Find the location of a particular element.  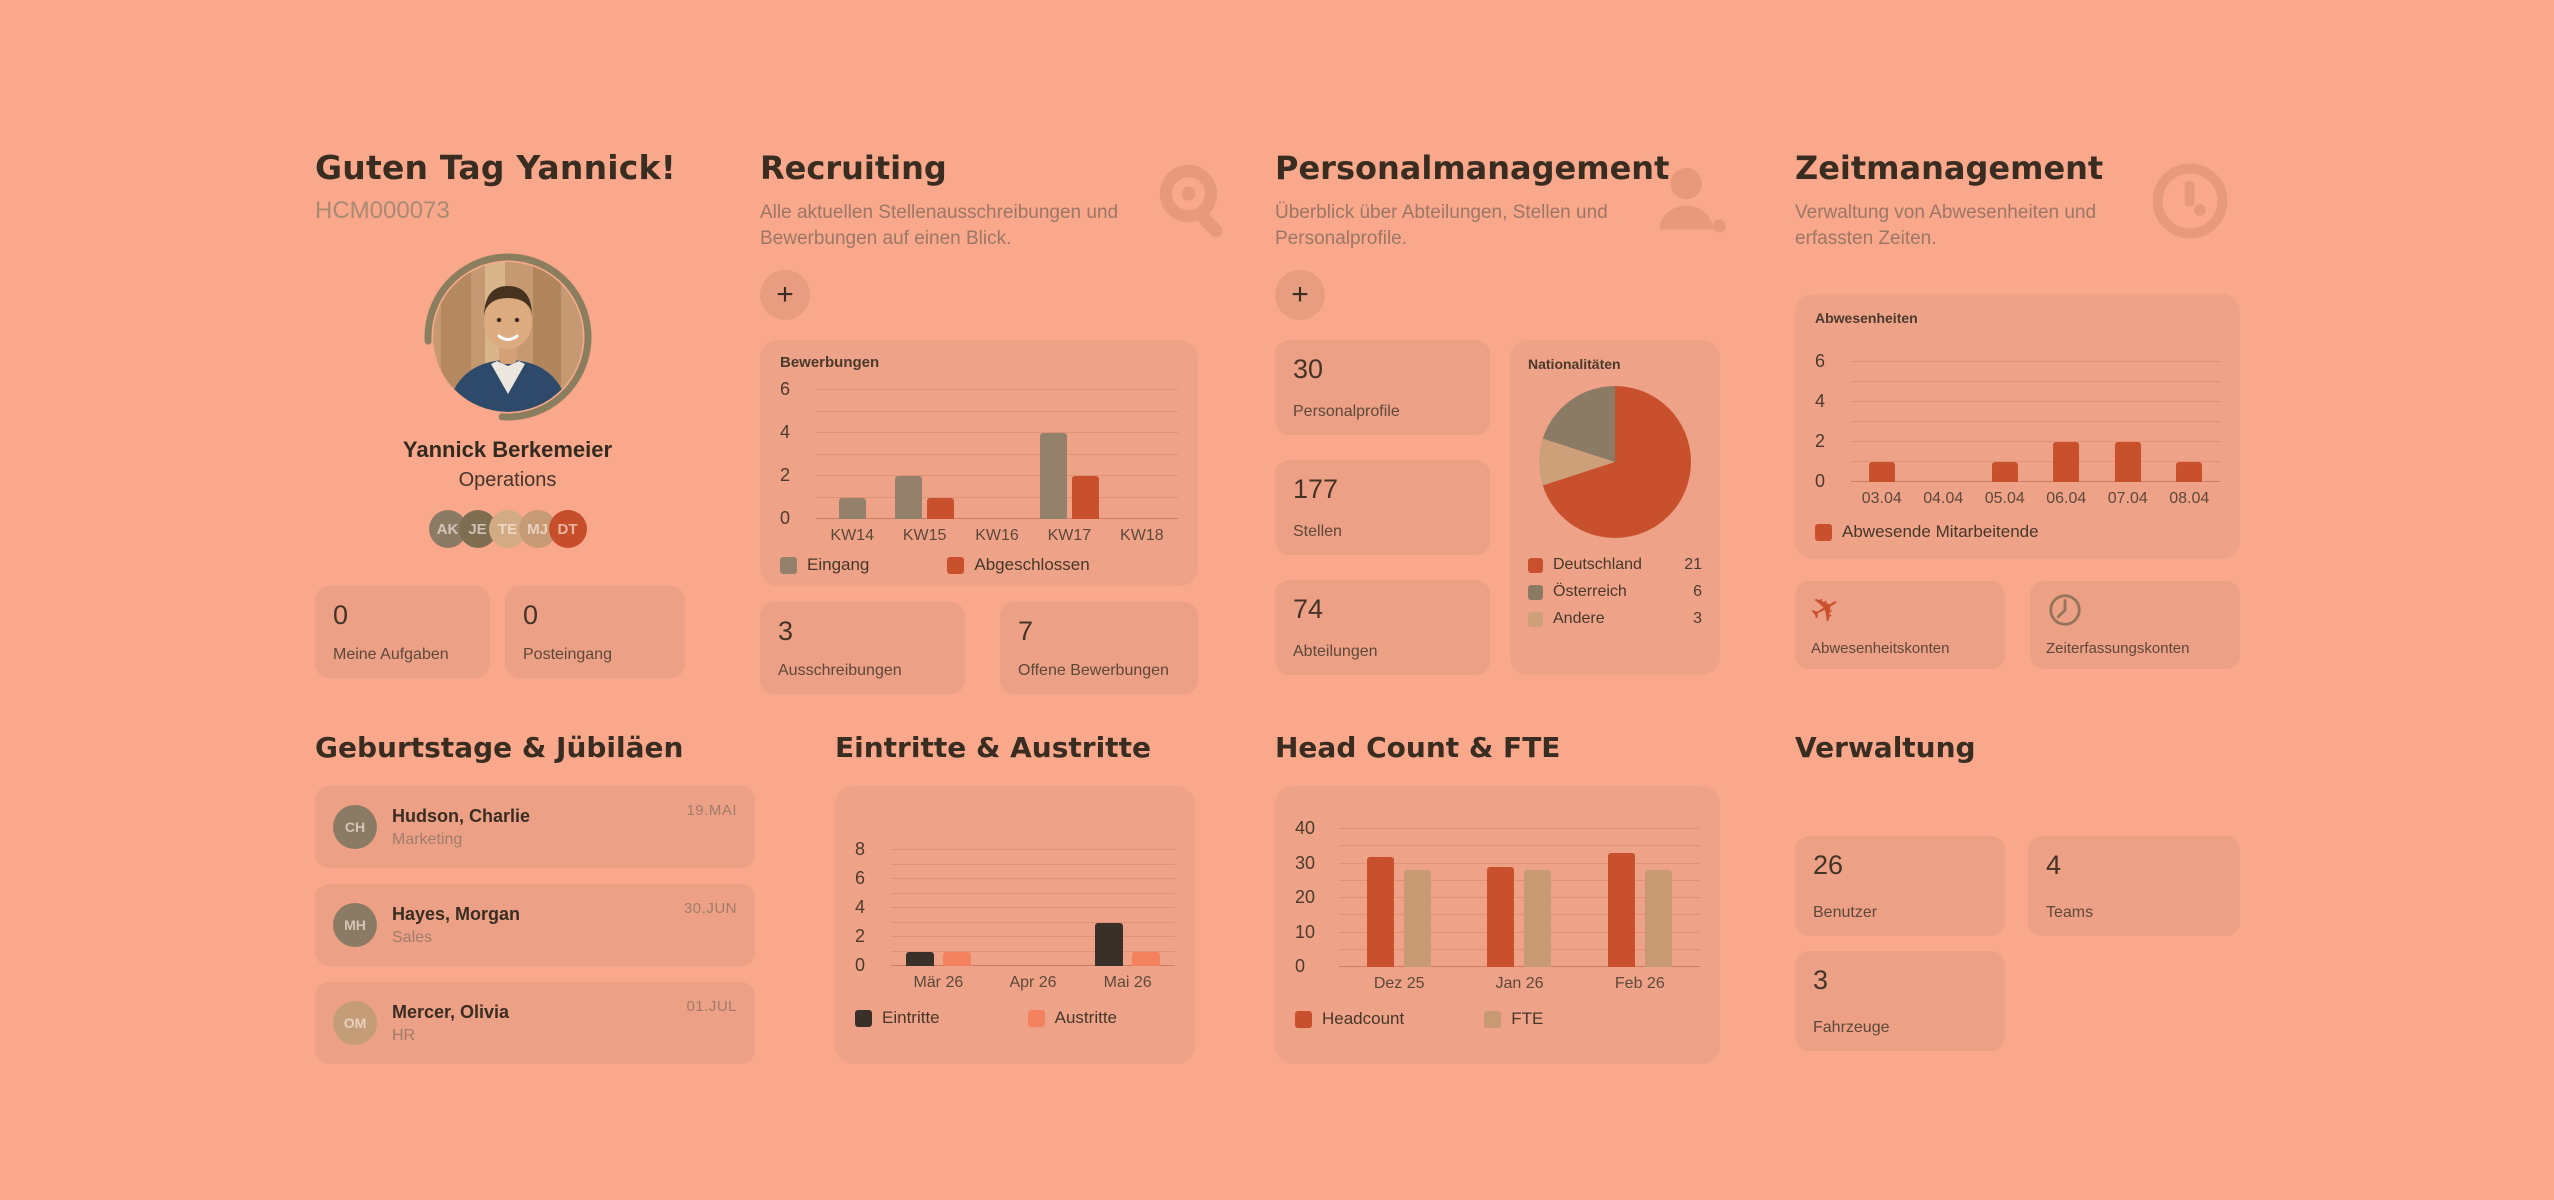

birthday-date: 01.JUL is located at coordinates (711, 1006).